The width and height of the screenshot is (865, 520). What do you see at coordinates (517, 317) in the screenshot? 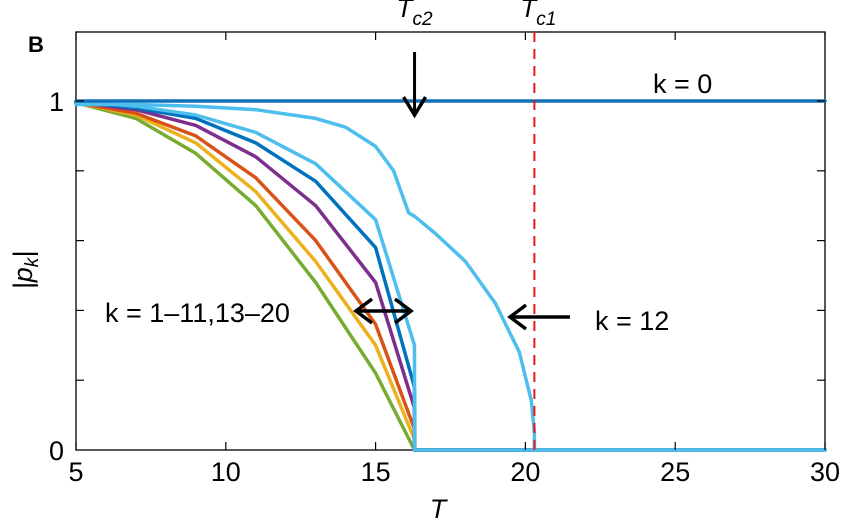
I see `k12-arrow-head` at bounding box center [517, 317].